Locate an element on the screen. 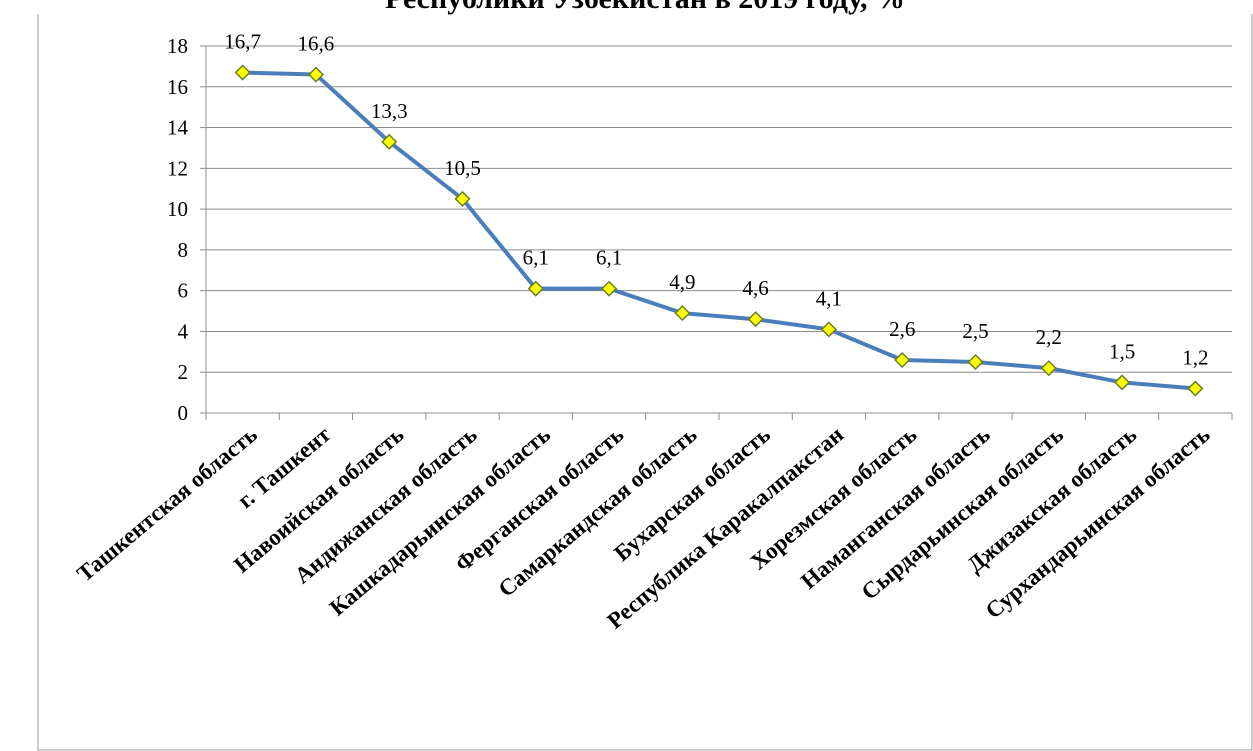 Image resolution: width=1253 pixels, height=751 pixels. y-tick-label: 4 is located at coordinates (183, 331).